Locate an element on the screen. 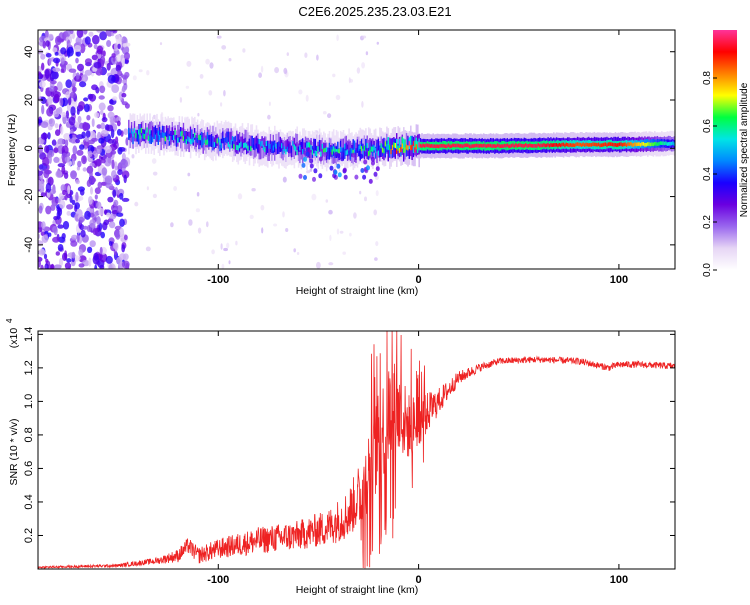 This screenshot has width=750, height=605. figure-title: C2E6.2025.235.23.03.E21 is located at coordinates (374, 11).